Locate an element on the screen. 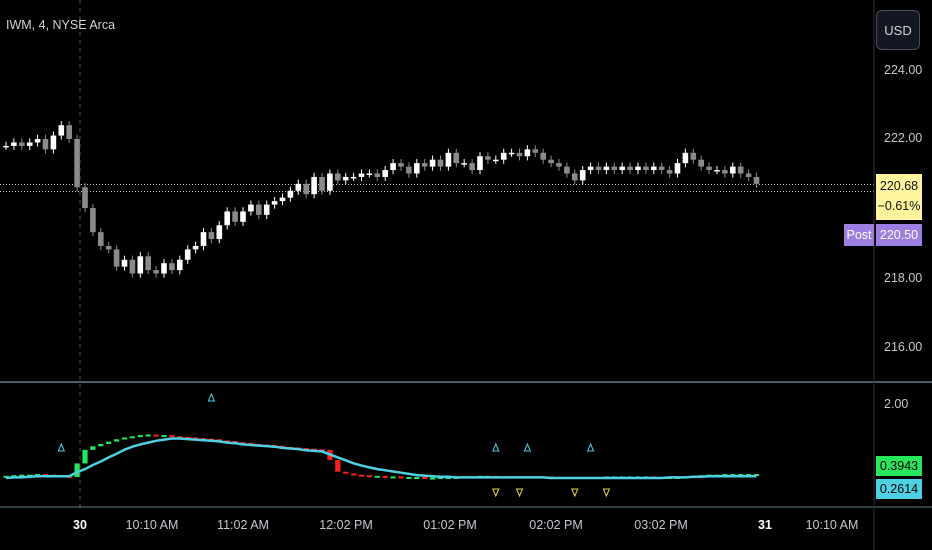 The height and width of the screenshot is (550, 932). currency-button: USD is located at coordinates (898, 30).